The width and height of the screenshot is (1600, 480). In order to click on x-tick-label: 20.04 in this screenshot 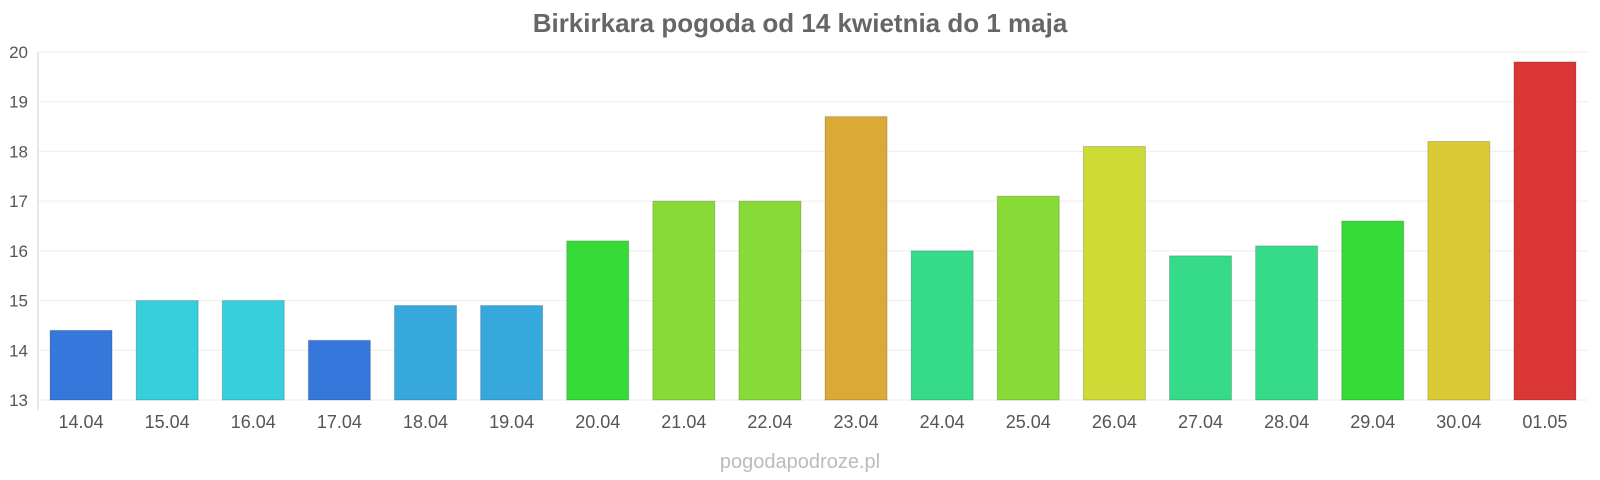, I will do `click(597, 422)`.